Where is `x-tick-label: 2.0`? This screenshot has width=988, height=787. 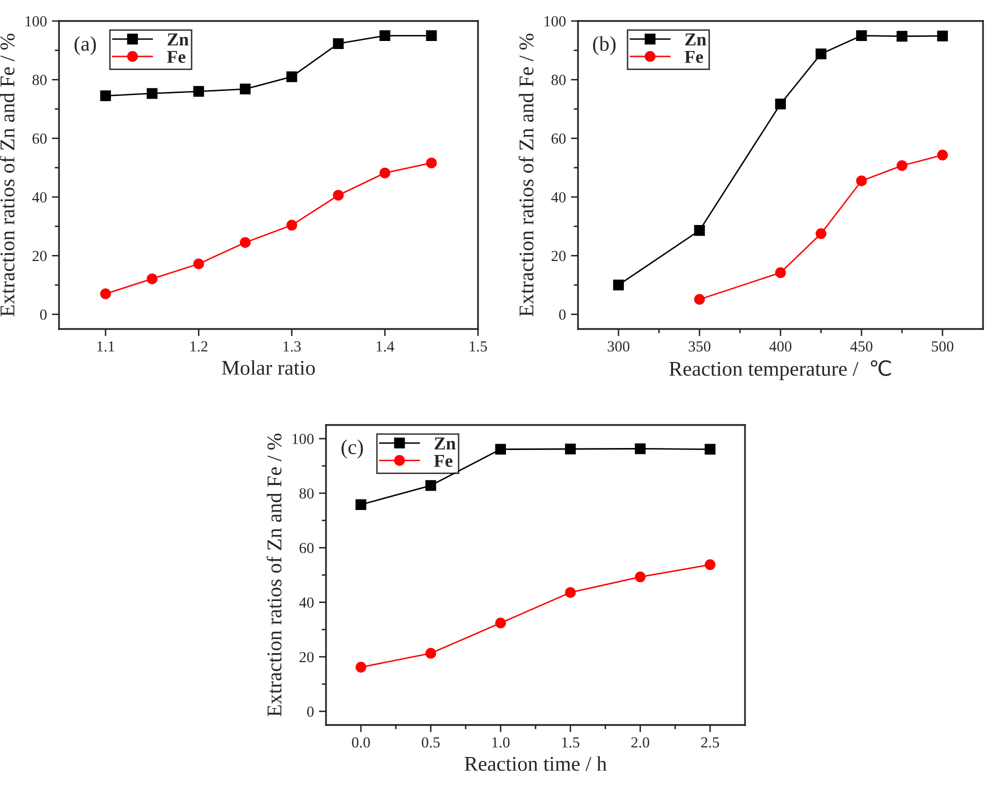
x-tick-label: 2.0 is located at coordinates (640, 742).